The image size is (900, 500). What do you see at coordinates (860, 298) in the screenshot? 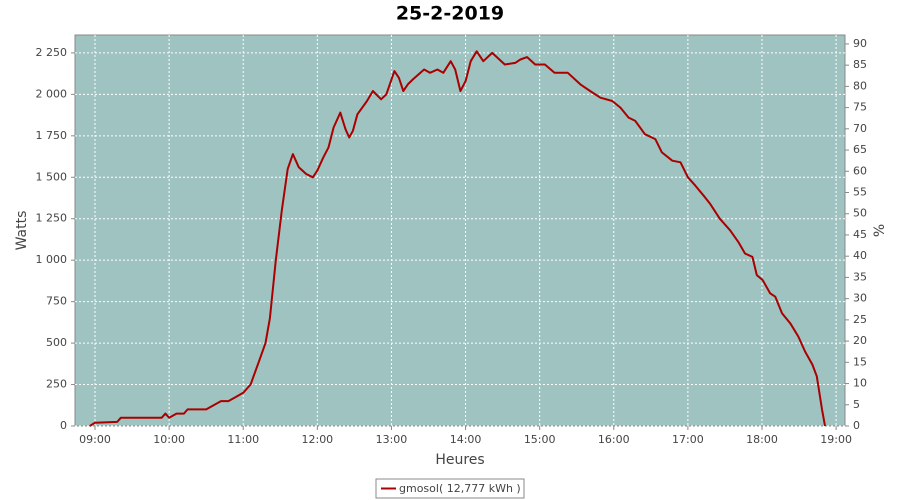
I see `y2-tick-label: 30` at bounding box center [860, 298].